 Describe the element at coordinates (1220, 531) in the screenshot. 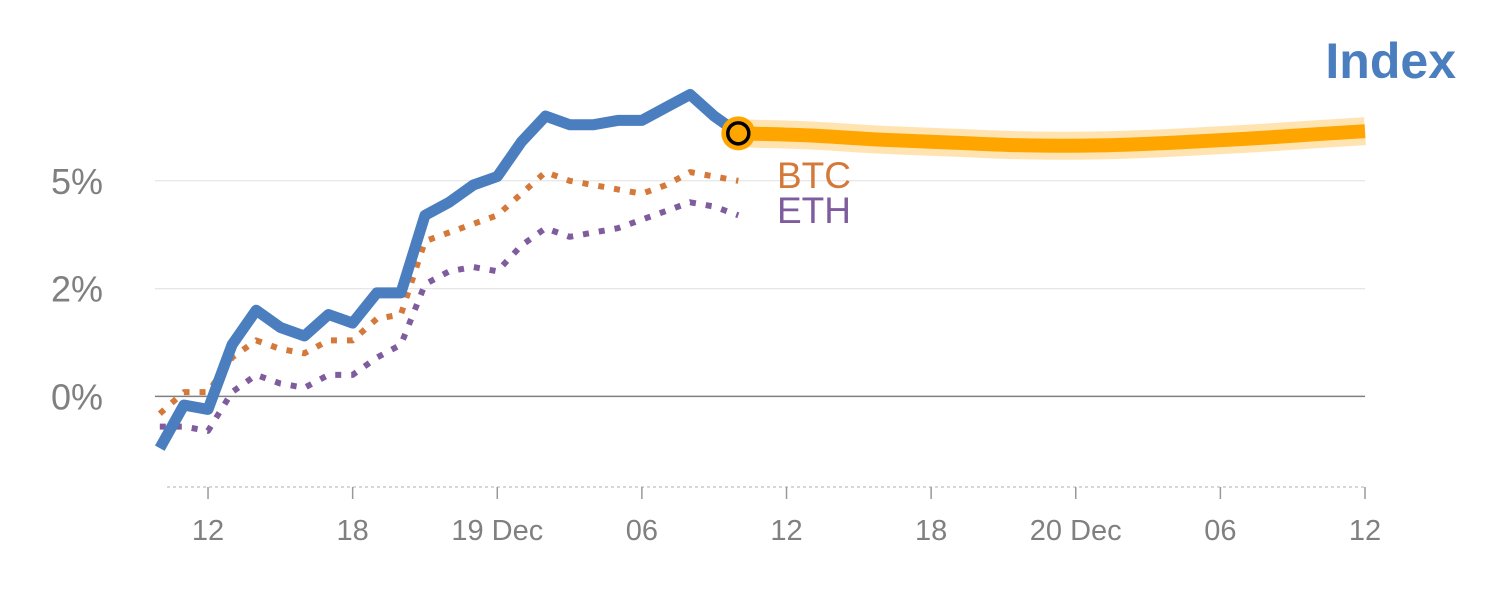

I see `x-tick-label-7: 06` at that location.